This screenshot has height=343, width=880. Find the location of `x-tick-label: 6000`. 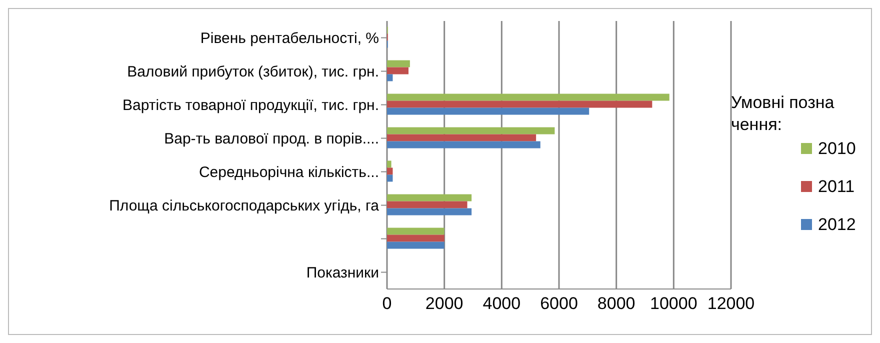

x-tick-label: 6000 is located at coordinates (559, 304).